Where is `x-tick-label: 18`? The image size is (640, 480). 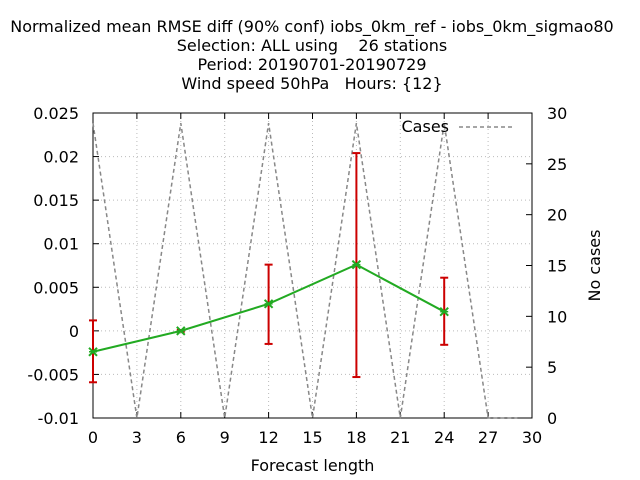
x-tick-label: 18 is located at coordinates (356, 437).